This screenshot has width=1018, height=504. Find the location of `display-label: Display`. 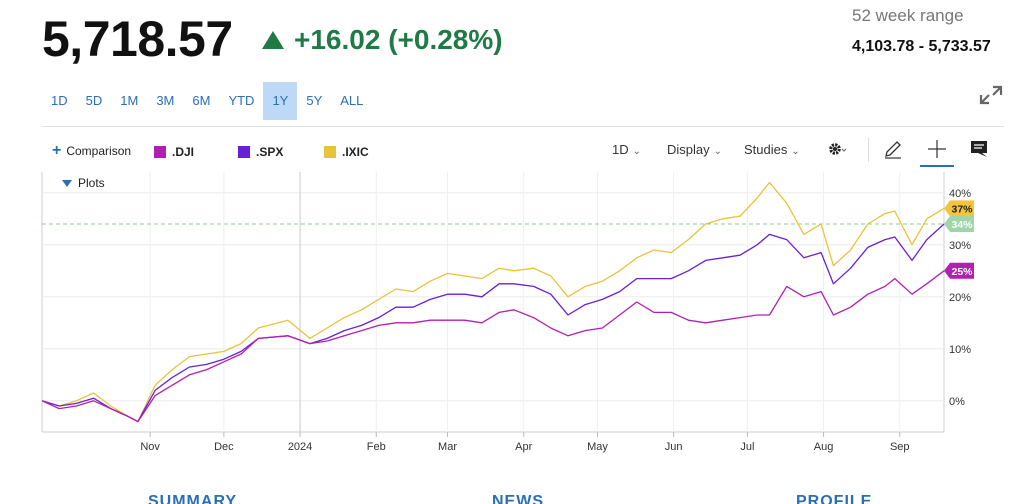

display-label: Display is located at coordinates (688, 149).